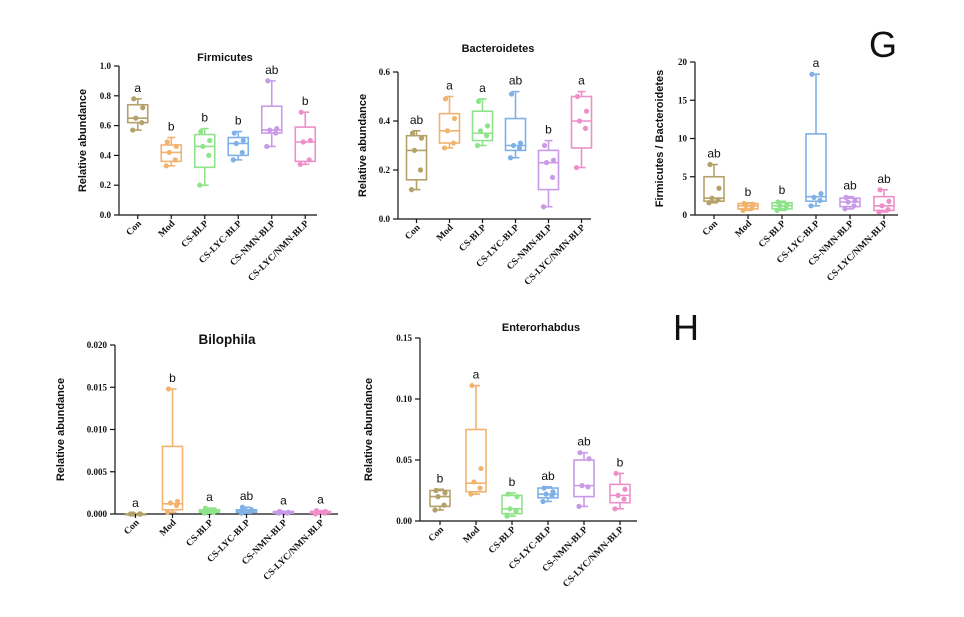 This screenshot has height=617, width=964. Describe the element at coordinates (209, 510) in the screenshot. I see `box-CS-BLP` at that location.